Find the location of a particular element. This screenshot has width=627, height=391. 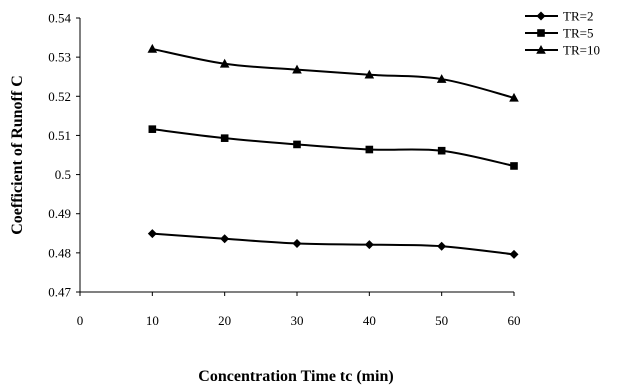

y-tick-label: 0.49 is located at coordinates (59, 213).